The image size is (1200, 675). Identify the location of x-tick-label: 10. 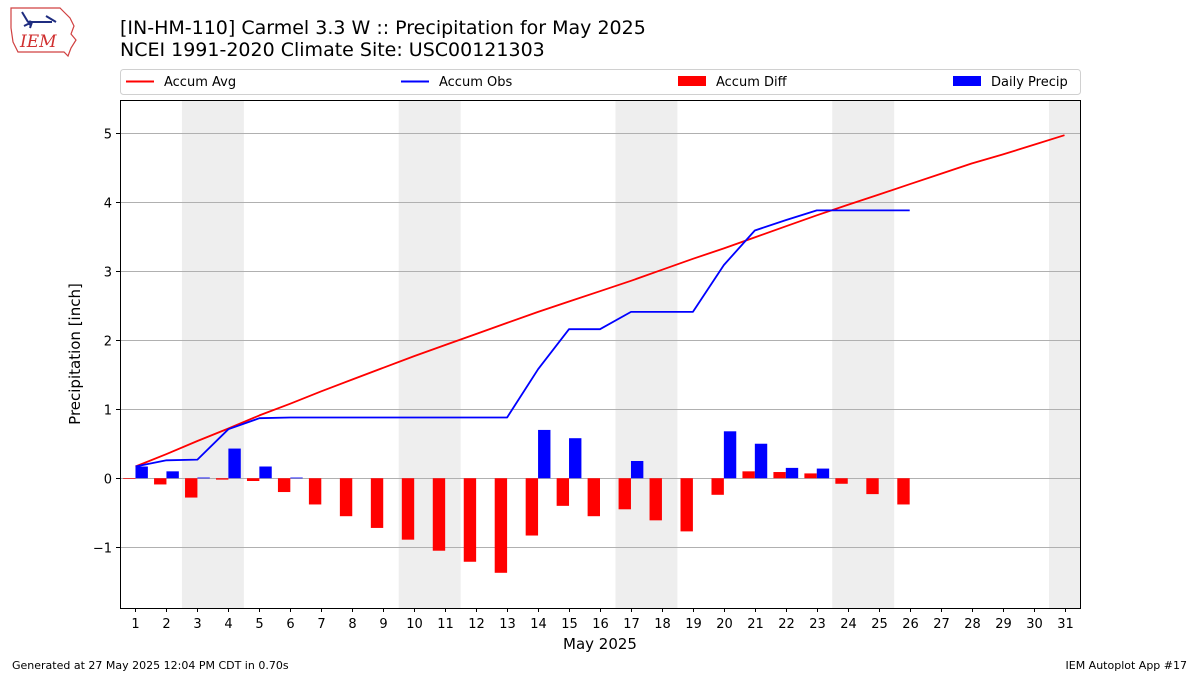
(414, 624).